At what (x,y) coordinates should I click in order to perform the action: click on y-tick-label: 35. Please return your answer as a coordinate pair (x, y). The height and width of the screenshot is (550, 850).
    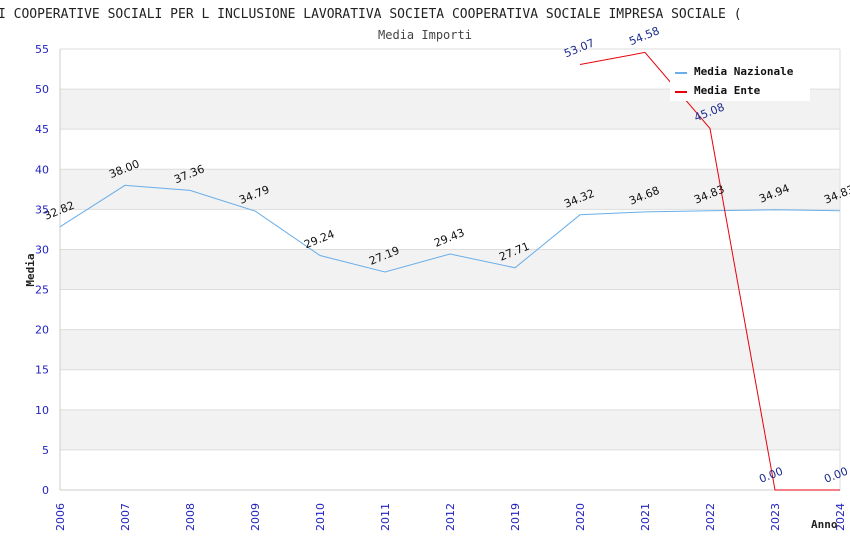
    Looking at the image, I should click on (42, 209).